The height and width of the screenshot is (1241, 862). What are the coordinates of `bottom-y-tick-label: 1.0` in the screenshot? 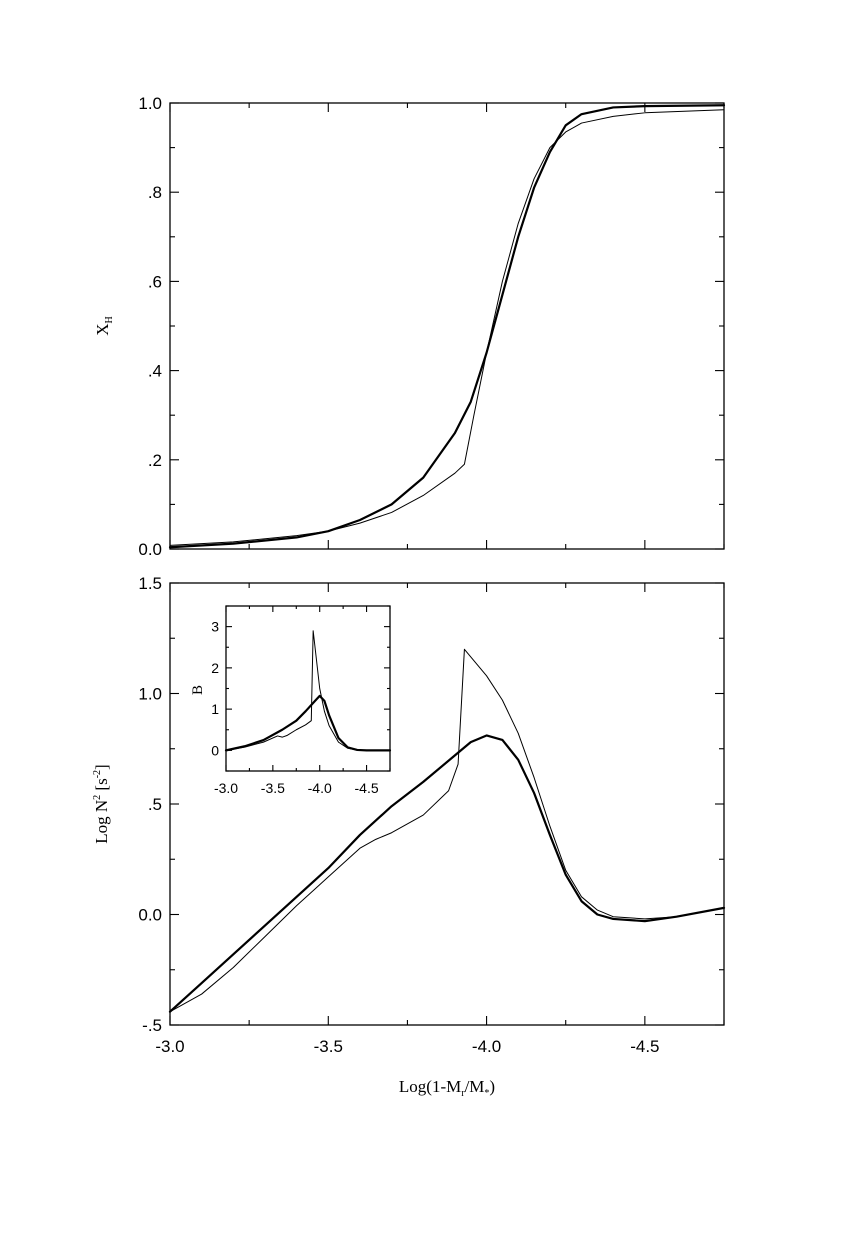 It's located at (150, 694).